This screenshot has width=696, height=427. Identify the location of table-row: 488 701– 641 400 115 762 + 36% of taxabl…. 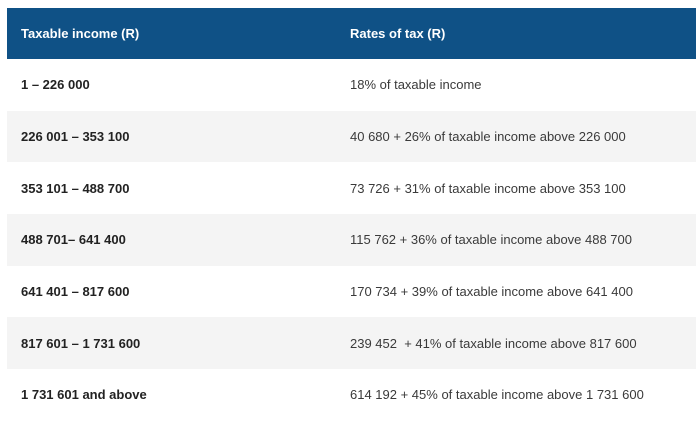
(351, 240).